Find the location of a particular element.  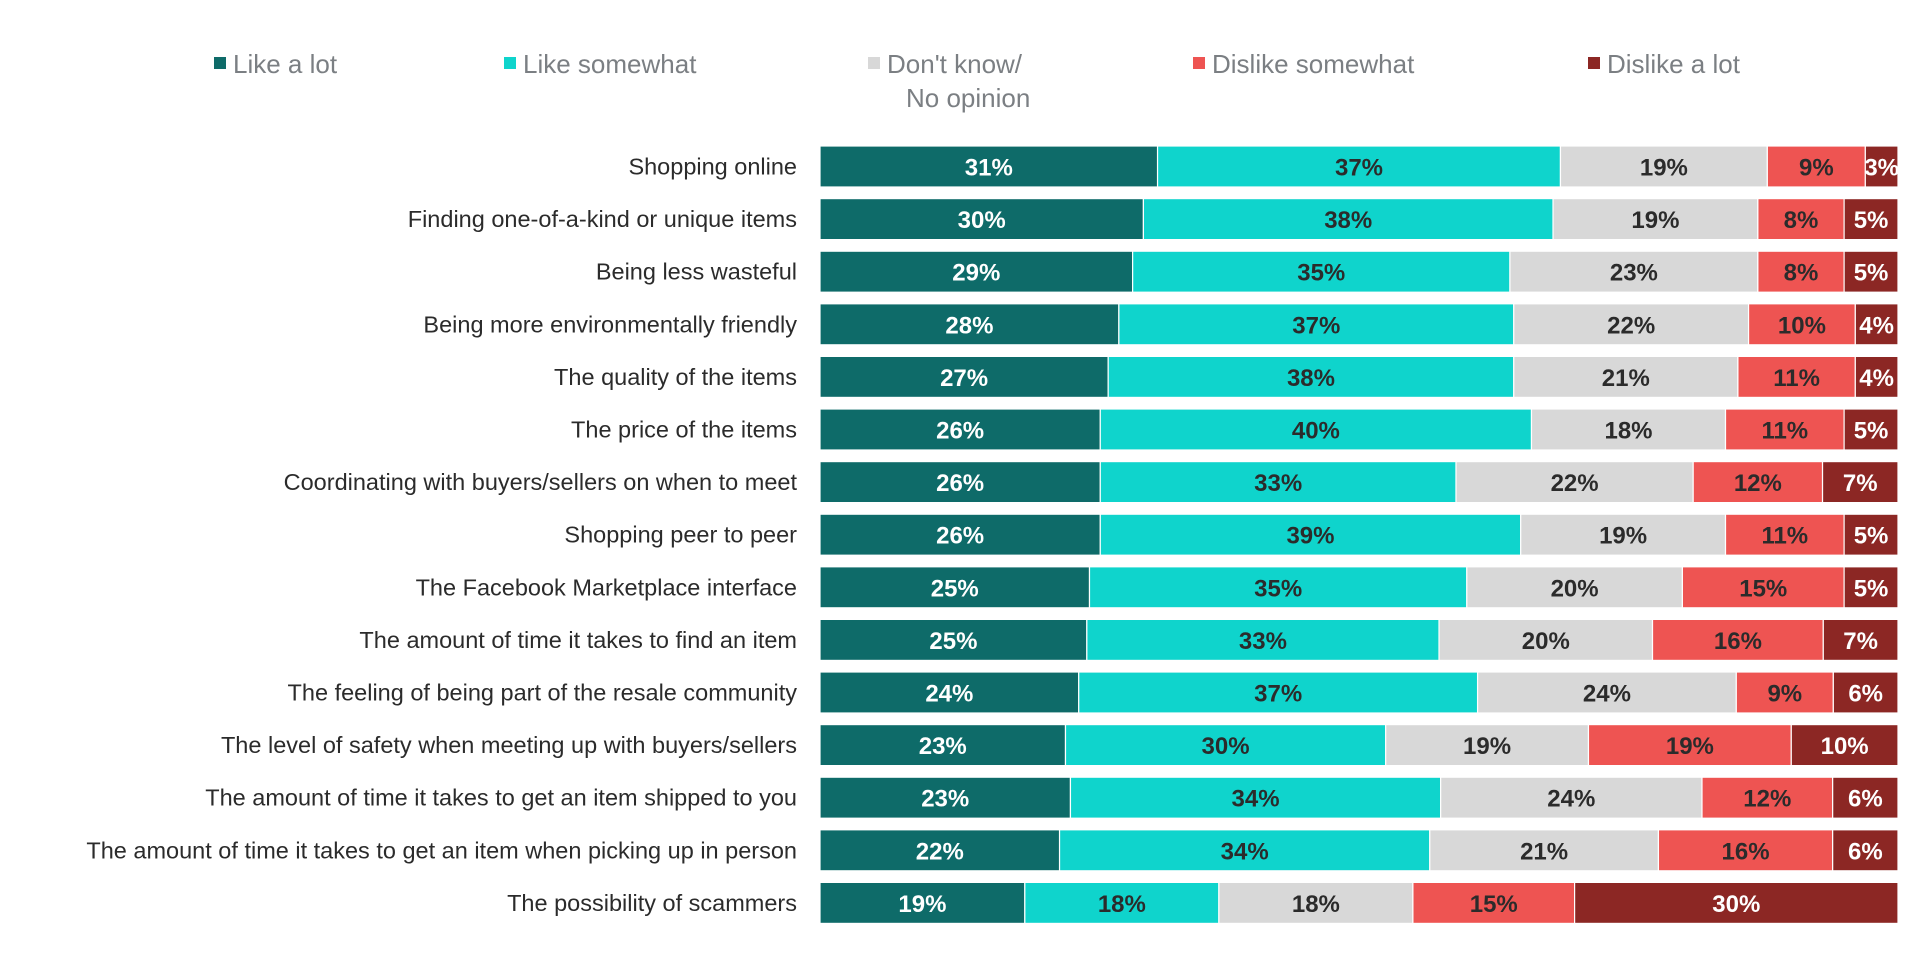

bar-row: 28% 37% 22% 10% 4% is located at coordinates (1359, 324).